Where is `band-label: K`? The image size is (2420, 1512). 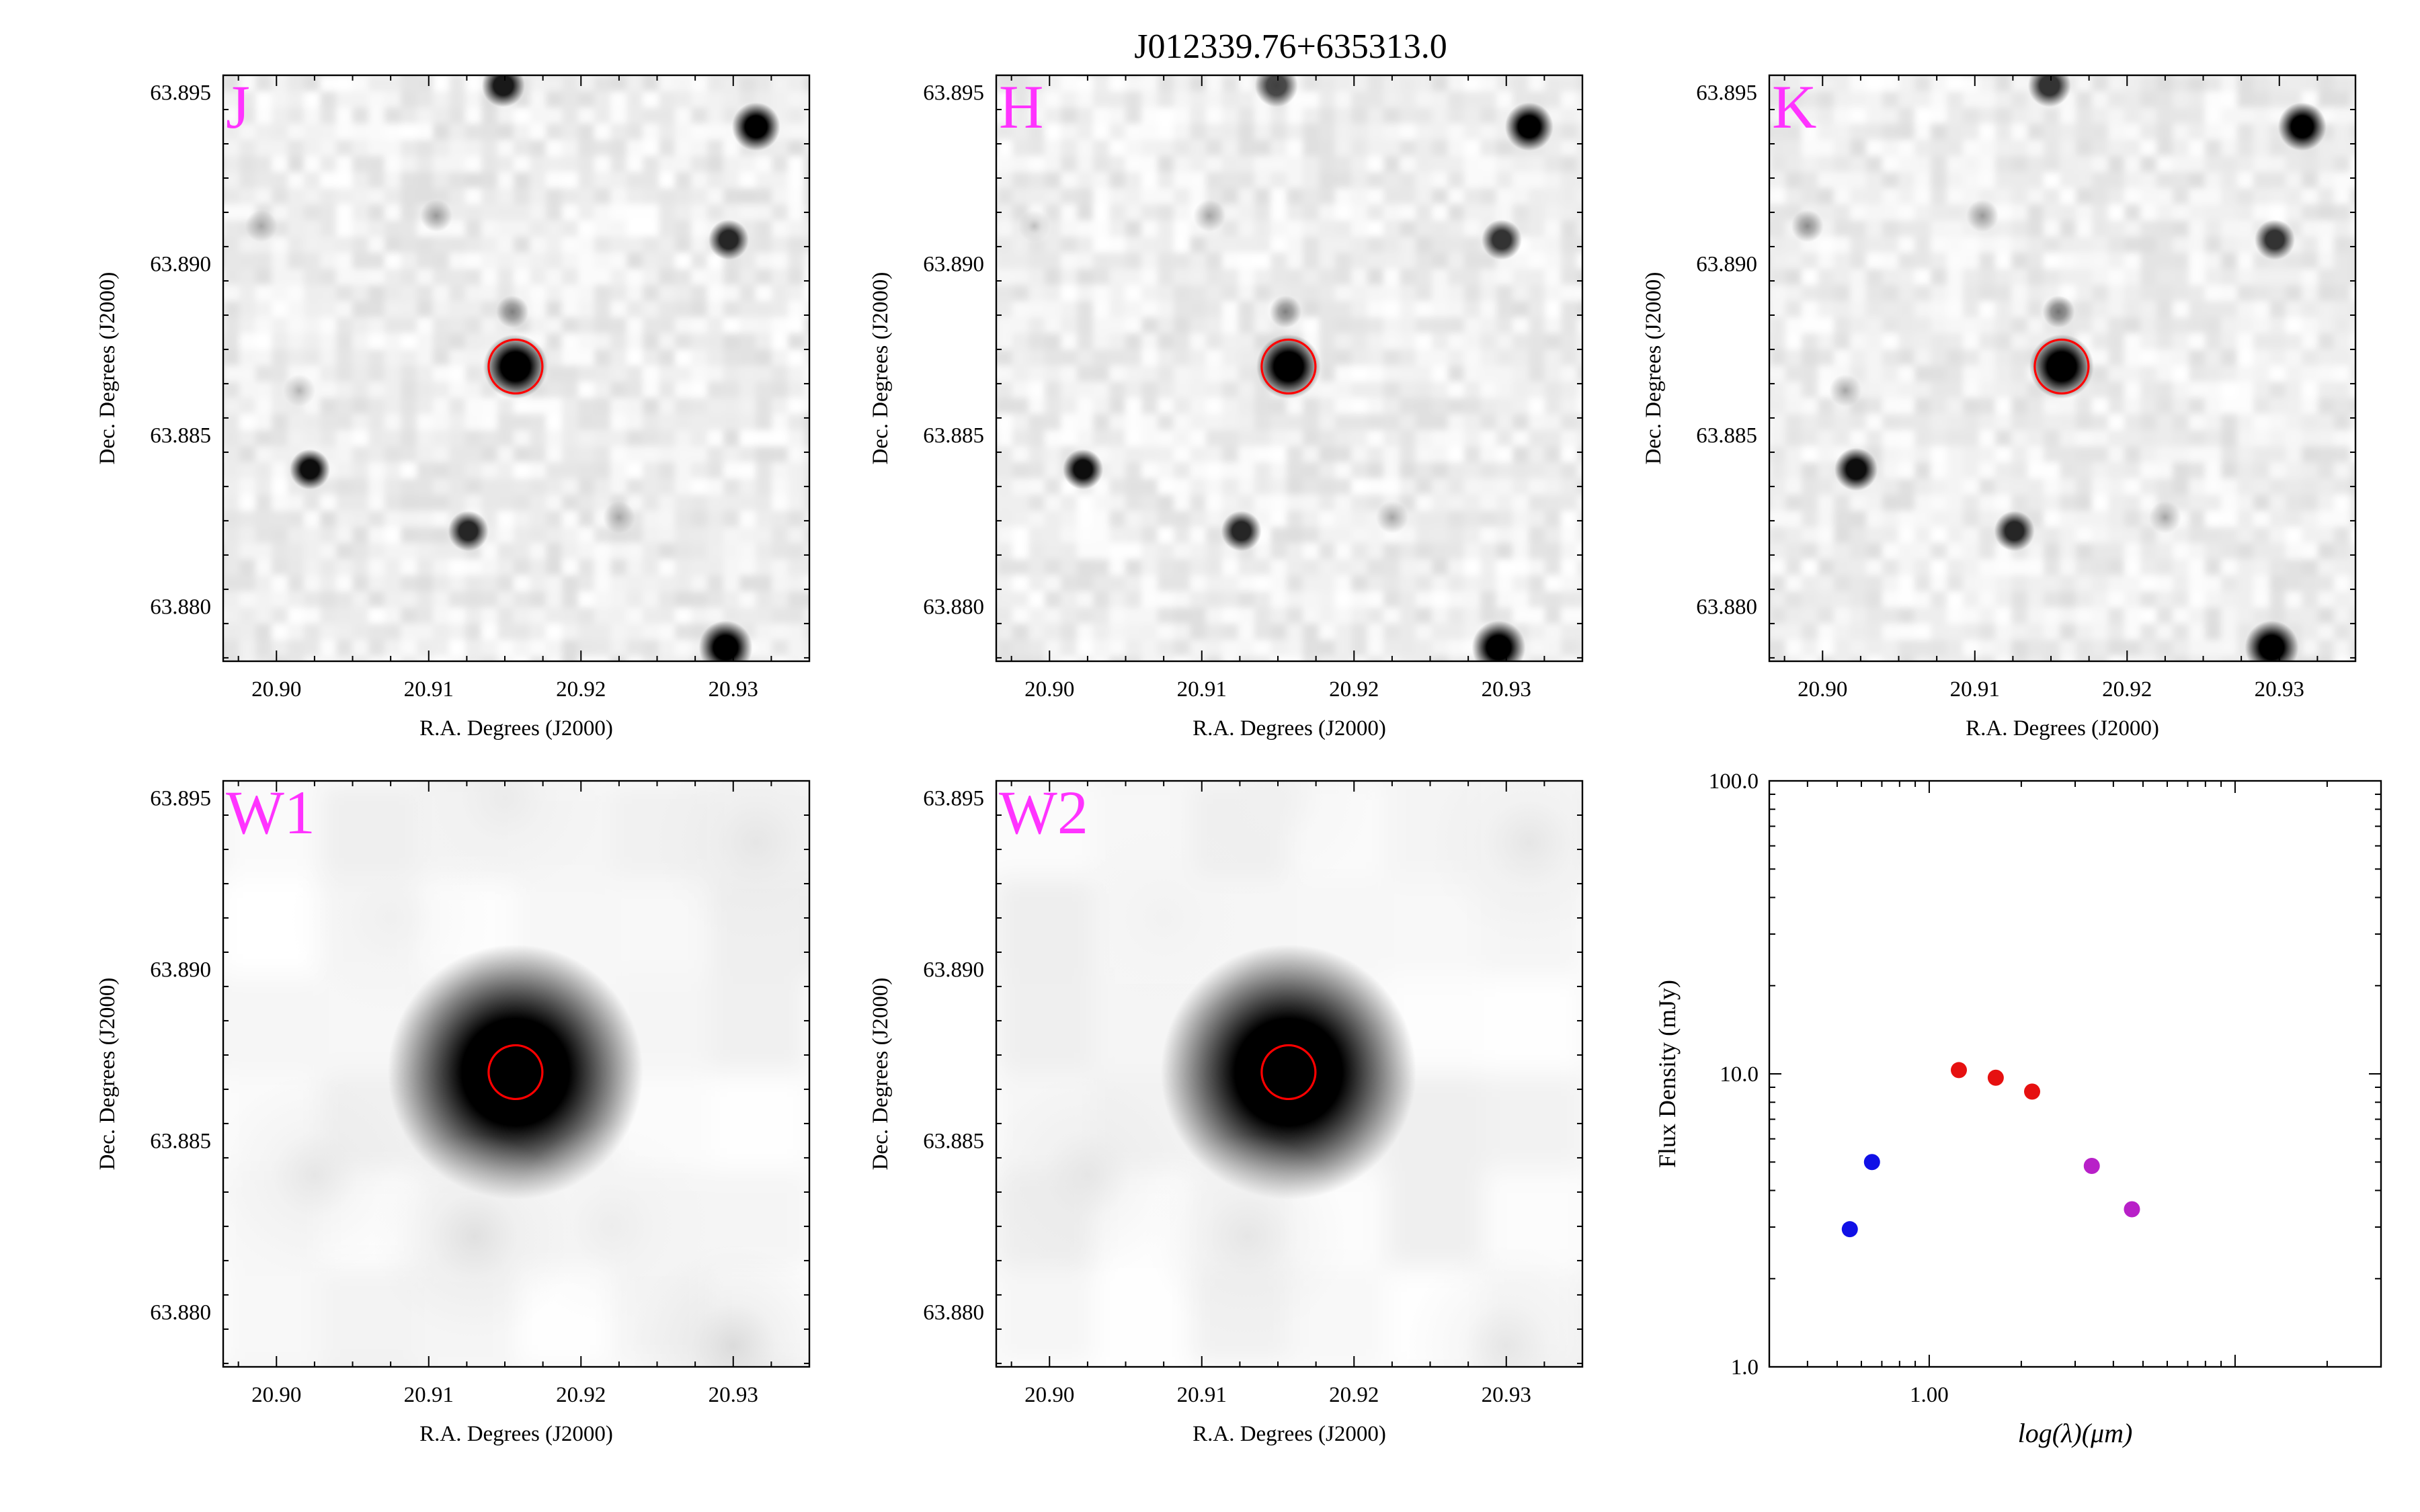
band-label: K is located at coordinates (1794, 107).